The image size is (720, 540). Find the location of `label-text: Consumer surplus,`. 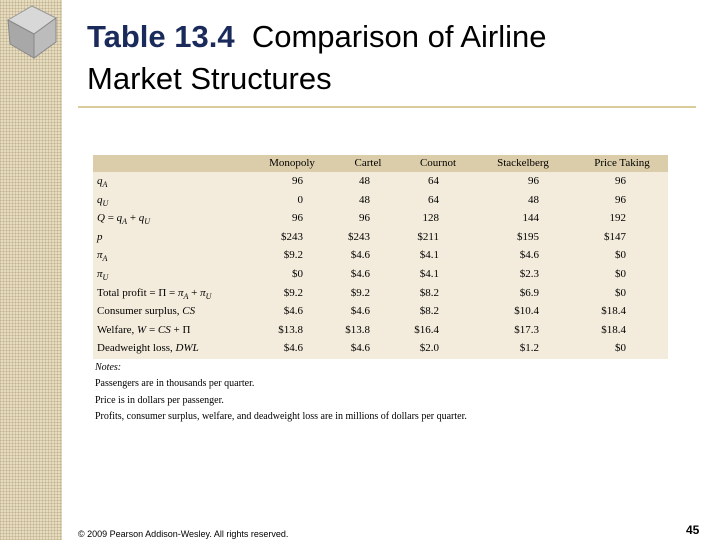

label-text: Consumer surplus, is located at coordinates (140, 311).